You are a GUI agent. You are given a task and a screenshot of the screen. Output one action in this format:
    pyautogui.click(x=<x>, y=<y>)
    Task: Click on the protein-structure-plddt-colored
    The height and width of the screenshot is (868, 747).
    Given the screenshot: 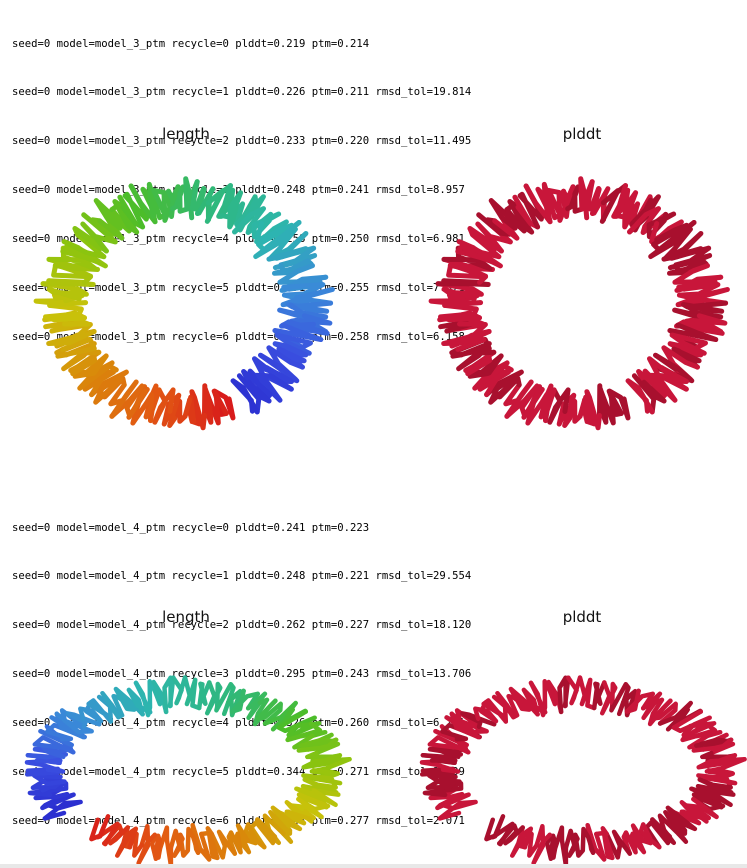 What is the action you would take?
    pyautogui.click(x=583, y=771)
    